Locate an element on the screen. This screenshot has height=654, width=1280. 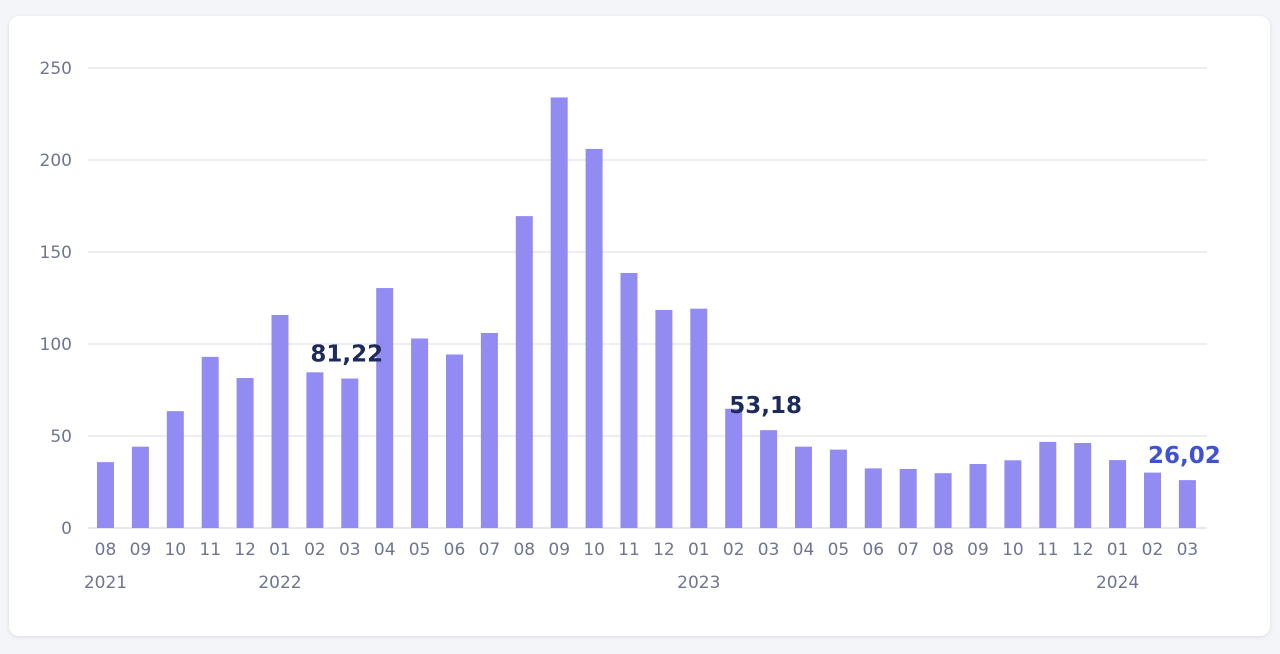
annotations: 81,22 53,18 26,02 is located at coordinates (765, 406).